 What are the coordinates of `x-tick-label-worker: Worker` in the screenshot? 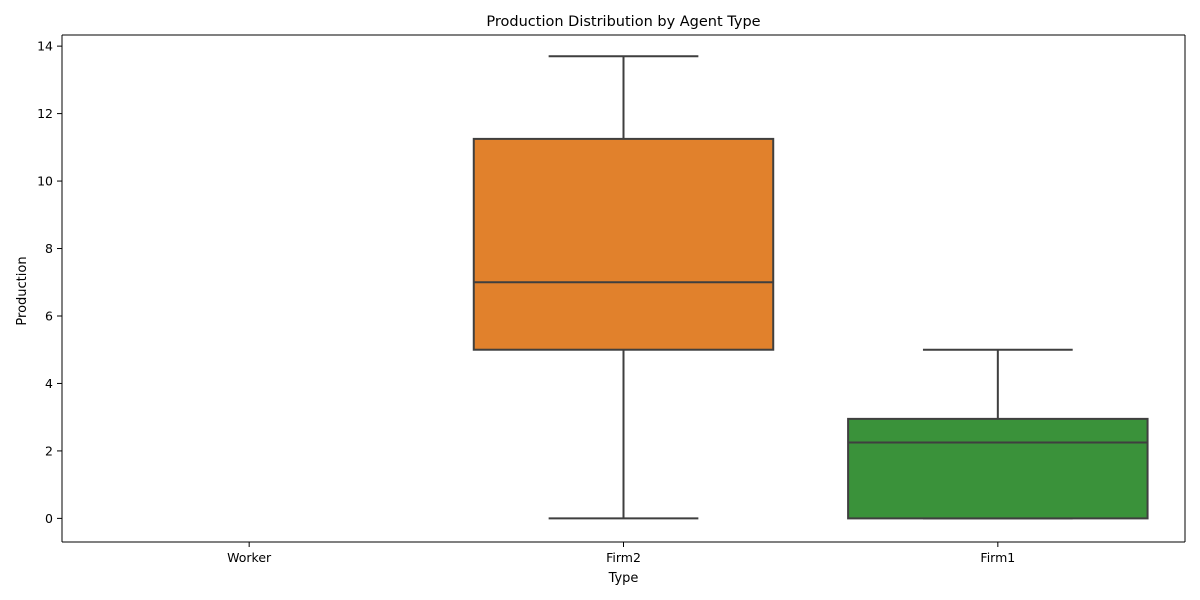 It's located at (249, 557).